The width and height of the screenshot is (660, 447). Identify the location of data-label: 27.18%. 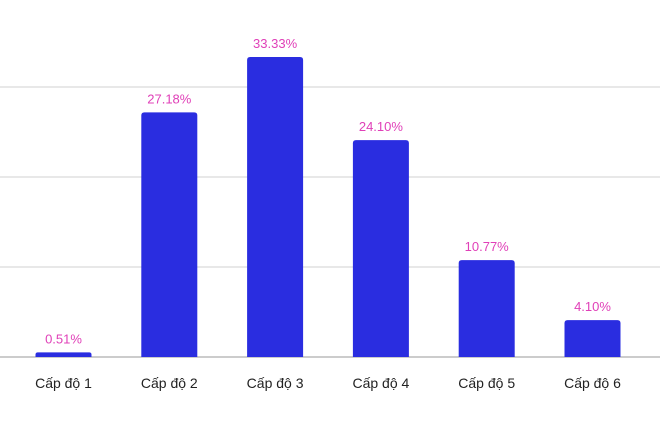
(169, 98).